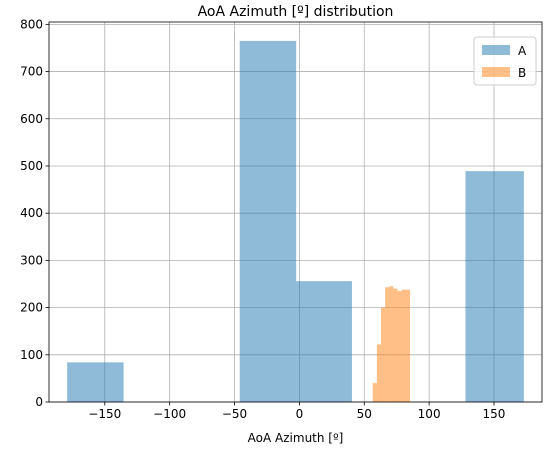  What do you see at coordinates (494, 414) in the screenshot?
I see `x-tick-label: 150` at bounding box center [494, 414].